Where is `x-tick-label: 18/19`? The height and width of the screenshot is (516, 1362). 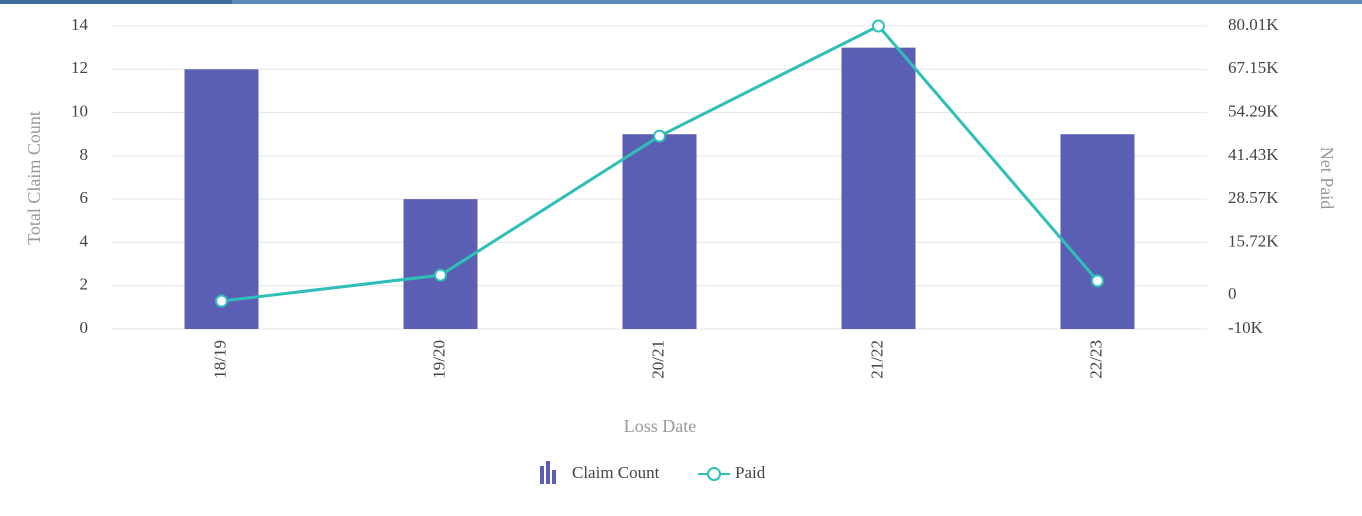 x-tick-label: 18/19 is located at coordinates (219, 359).